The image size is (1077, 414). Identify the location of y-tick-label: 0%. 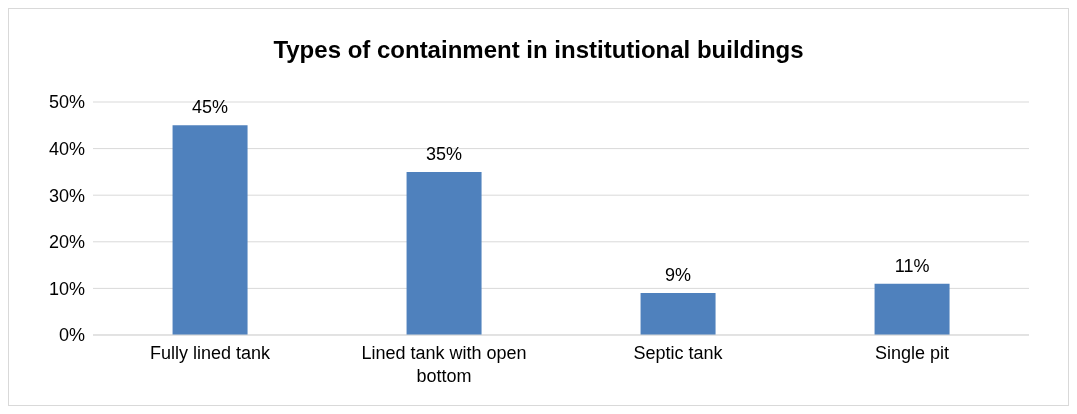
(71, 335).